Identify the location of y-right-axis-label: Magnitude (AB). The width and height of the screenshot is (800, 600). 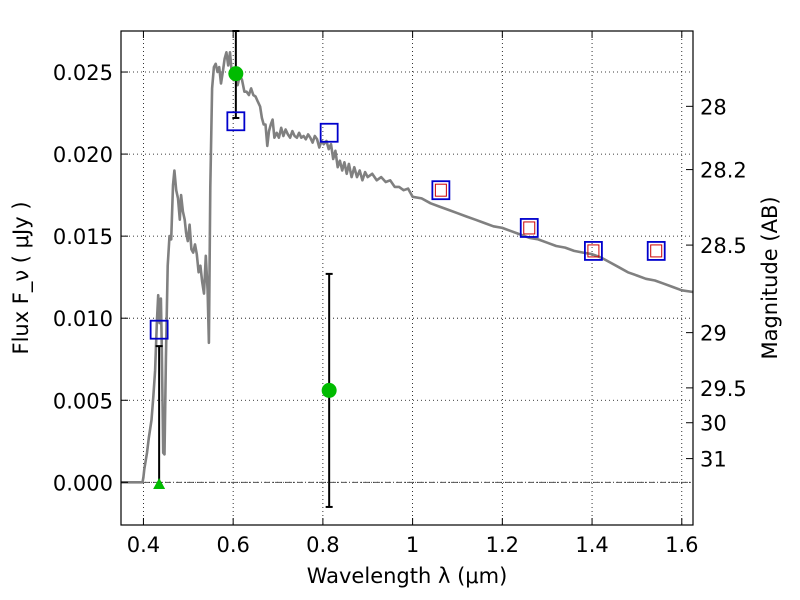
(770, 277).